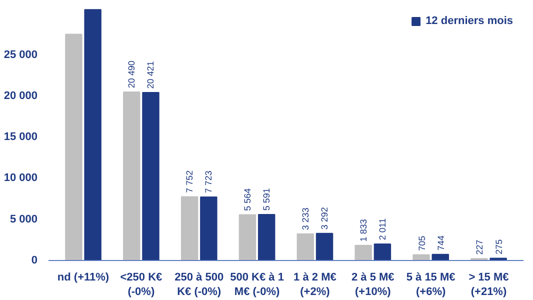 The image size is (533, 300). Describe the element at coordinates (325, 218) in the screenshot. I see `data-label: 3 292` at that location.